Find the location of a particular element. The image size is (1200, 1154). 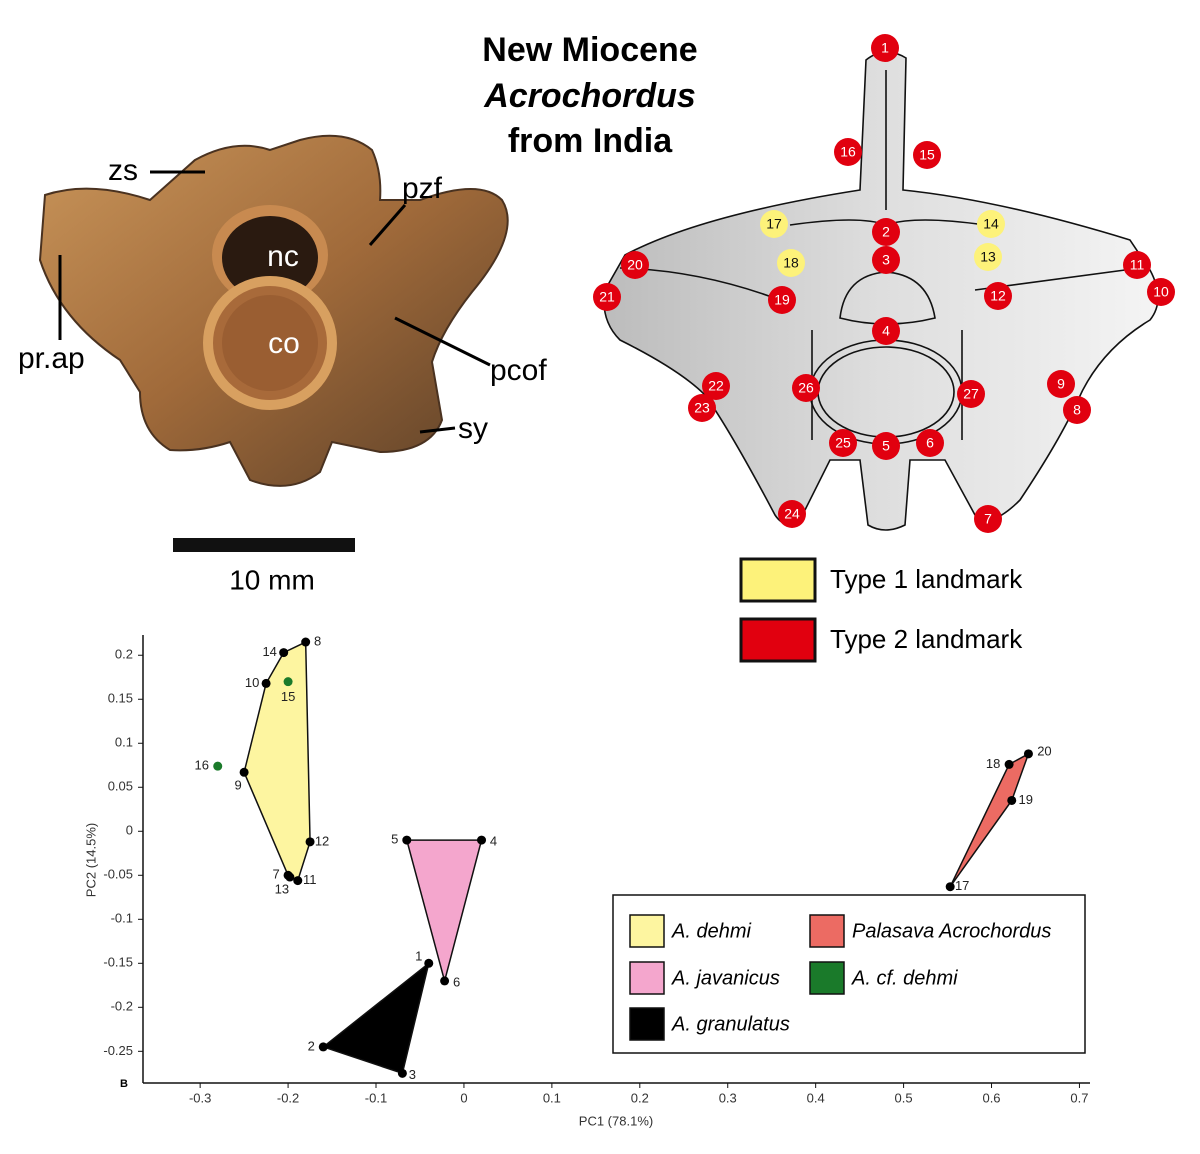

landmark-number: 5 is located at coordinates (886, 446).